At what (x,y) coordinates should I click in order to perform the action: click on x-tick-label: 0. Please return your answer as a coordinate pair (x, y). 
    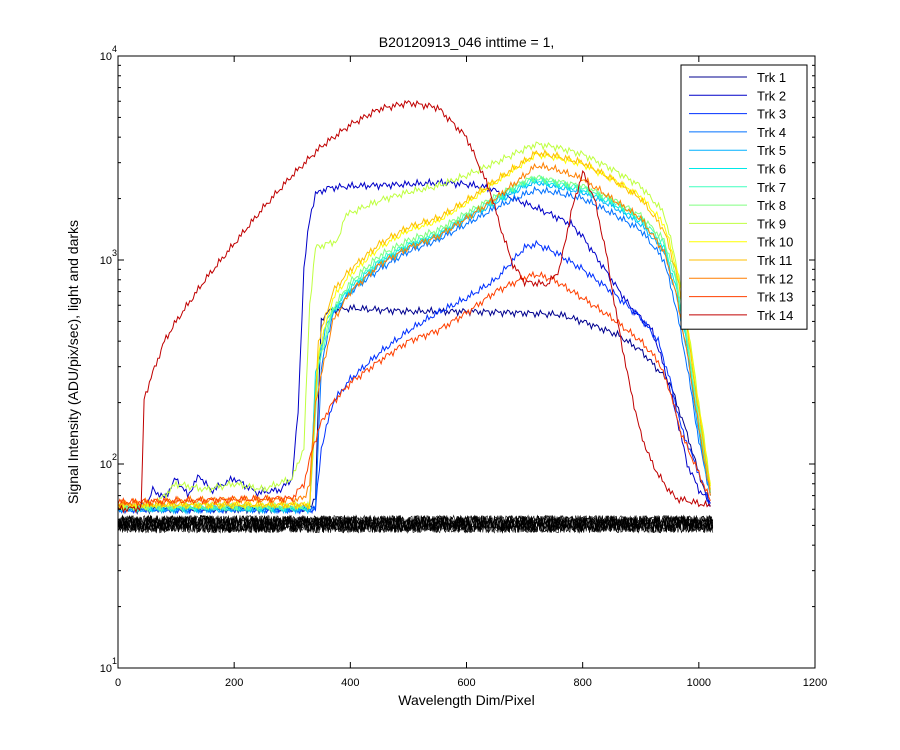
    Looking at the image, I should click on (118, 683).